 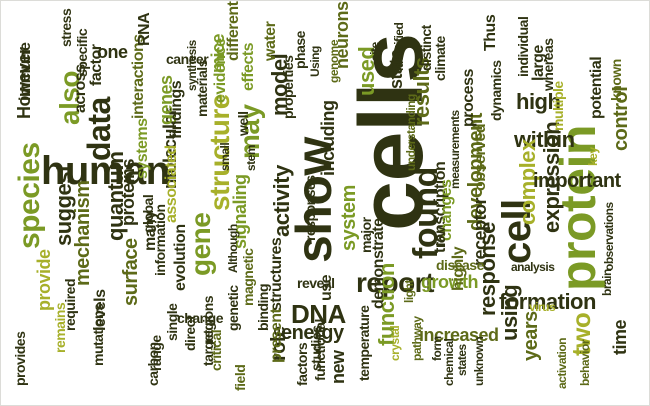 I want to click on word-factor: factor, so click(x=96, y=65).